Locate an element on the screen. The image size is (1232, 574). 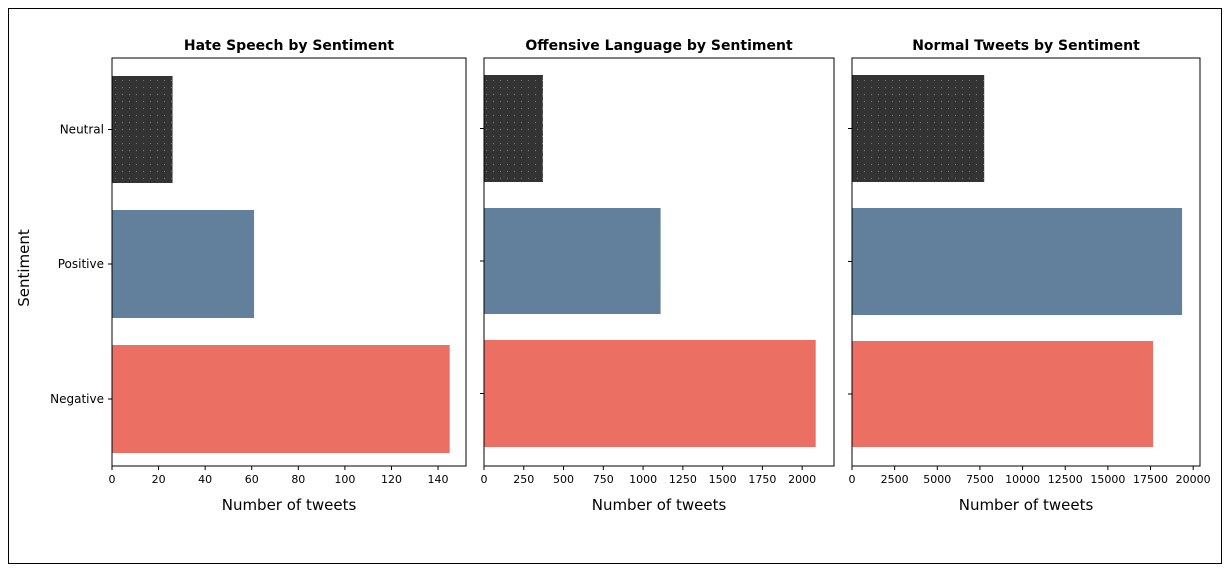
x-tick-label: 2000 is located at coordinates (802, 479).